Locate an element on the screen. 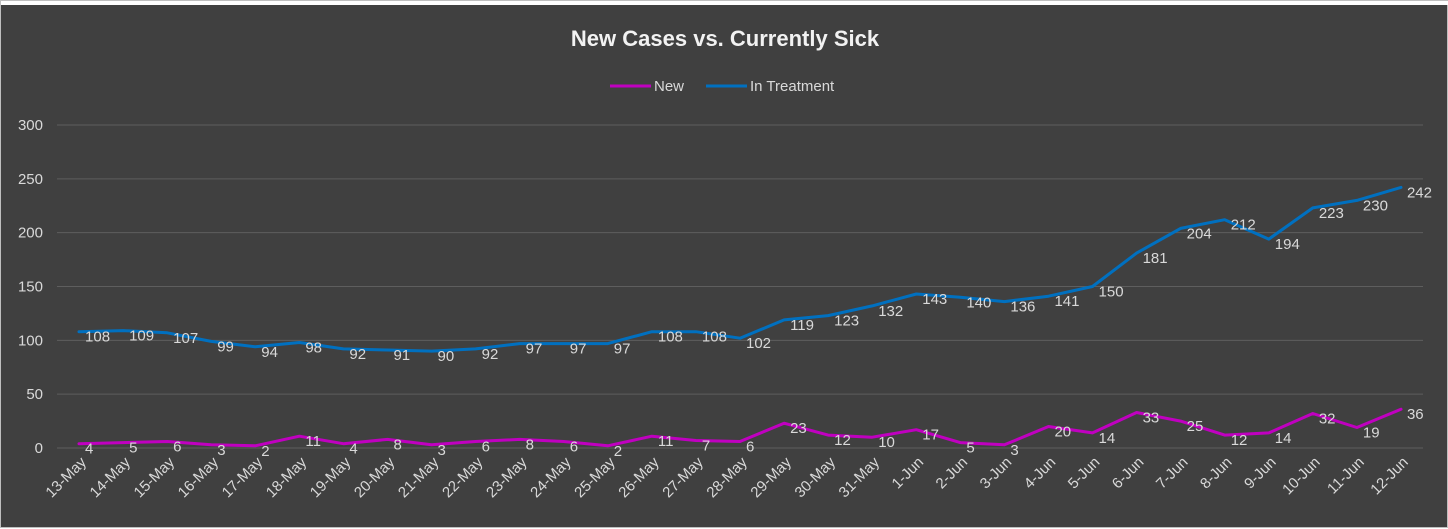  x-tick-label: 14-May is located at coordinates (111, 477).